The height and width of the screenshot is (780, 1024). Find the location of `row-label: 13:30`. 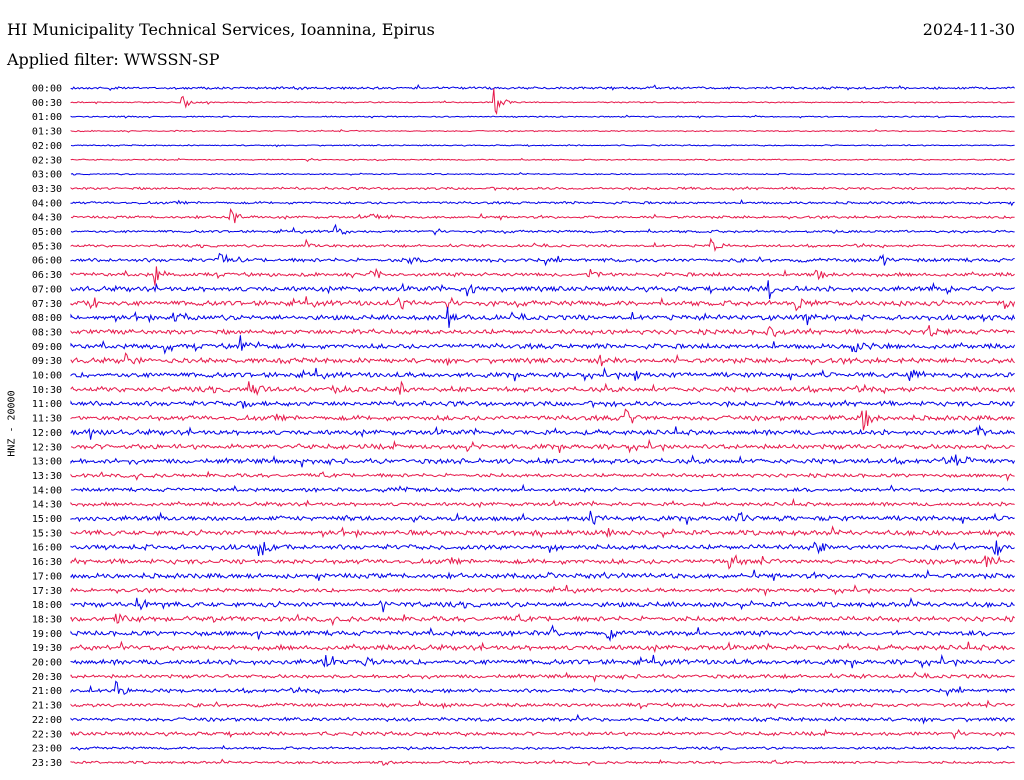

row-label: 13:30 is located at coordinates (47, 476).